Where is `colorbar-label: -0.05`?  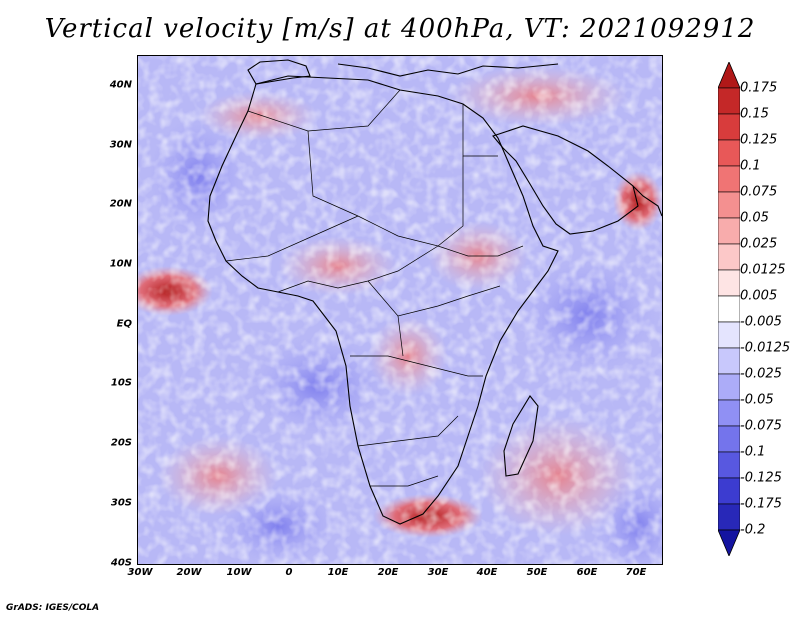 colorbar-label: -0.05 is located at coordinates (757, 400).